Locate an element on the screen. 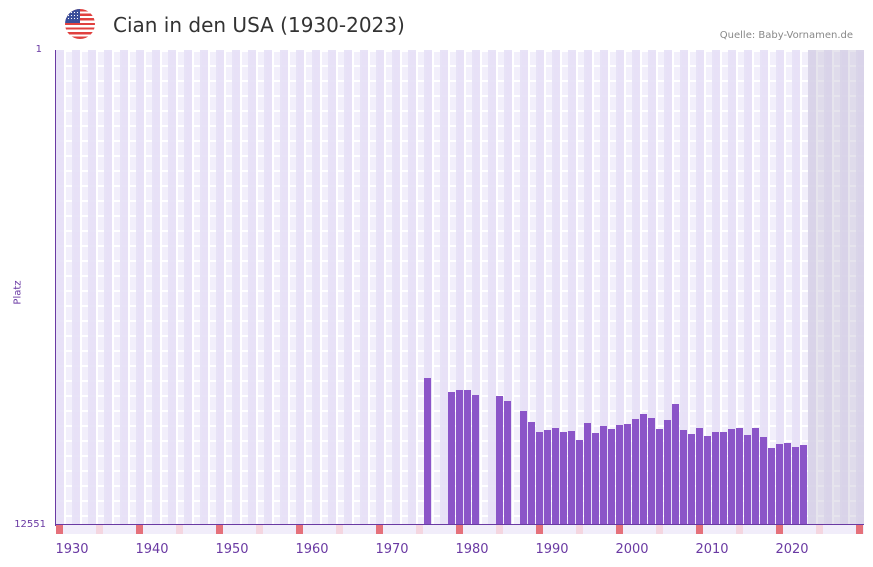  bar-1993 is located at coordinates (579, 482).